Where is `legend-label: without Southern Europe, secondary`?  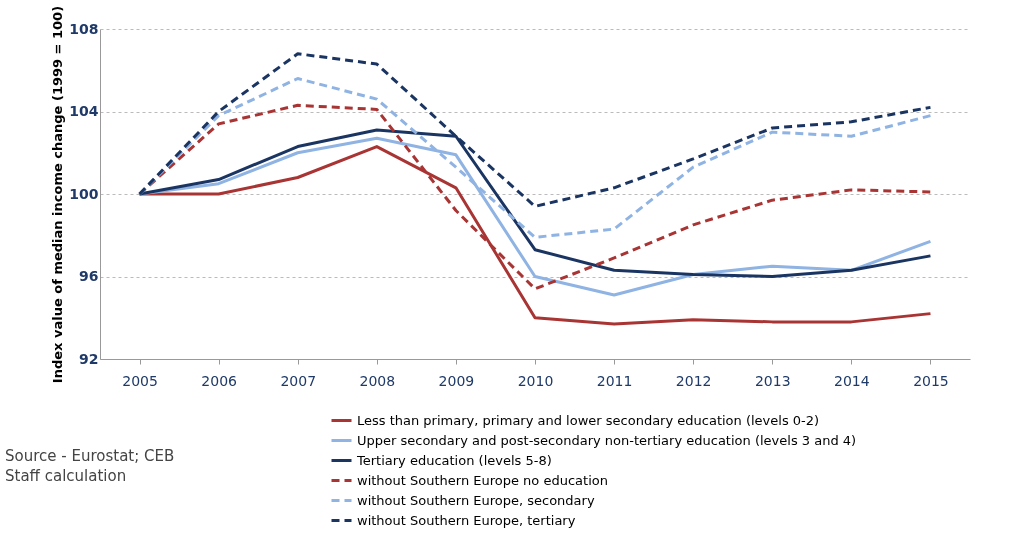
legend-label: without Southern Europe, secondary is located at coordinates (476, 500).